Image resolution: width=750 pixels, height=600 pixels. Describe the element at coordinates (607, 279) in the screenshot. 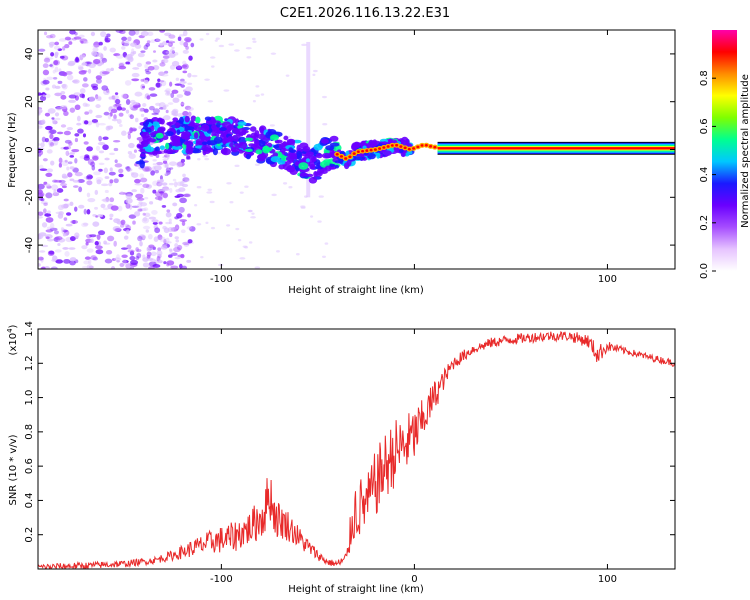

I see `x-tick-label: 100` at that location.